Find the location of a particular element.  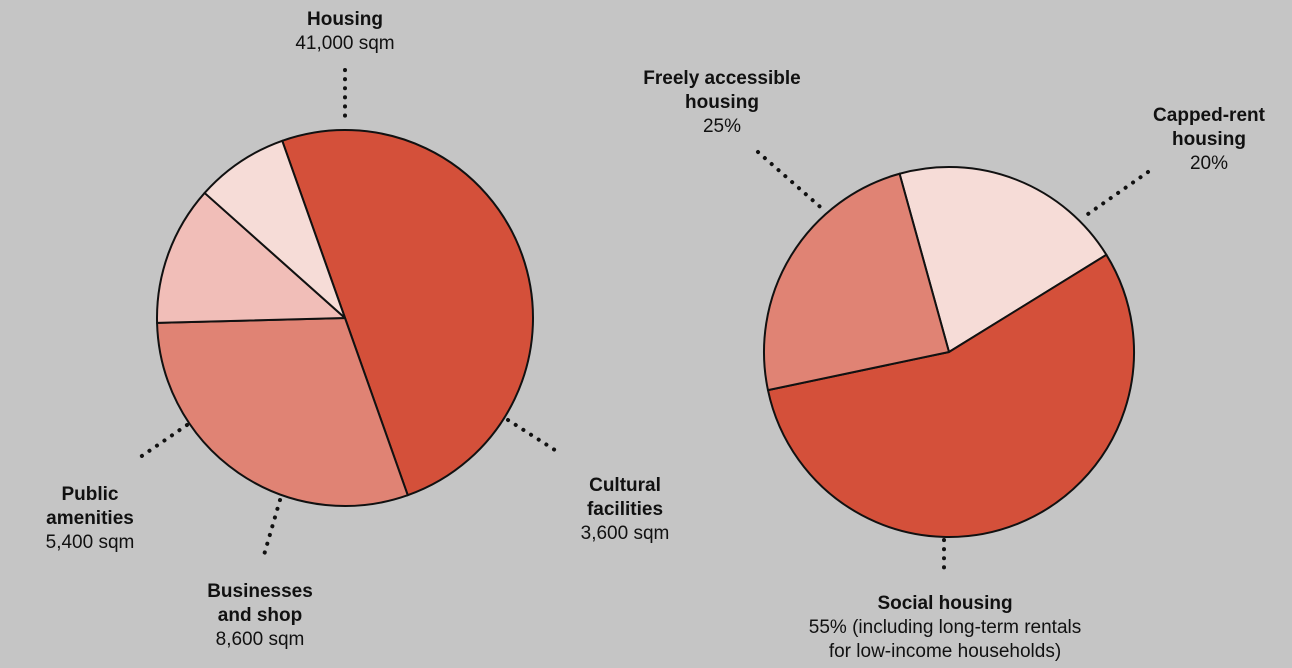

label-freely-accessible-housing: Freely accessible housing 25% is located at coordinates (722, 103).